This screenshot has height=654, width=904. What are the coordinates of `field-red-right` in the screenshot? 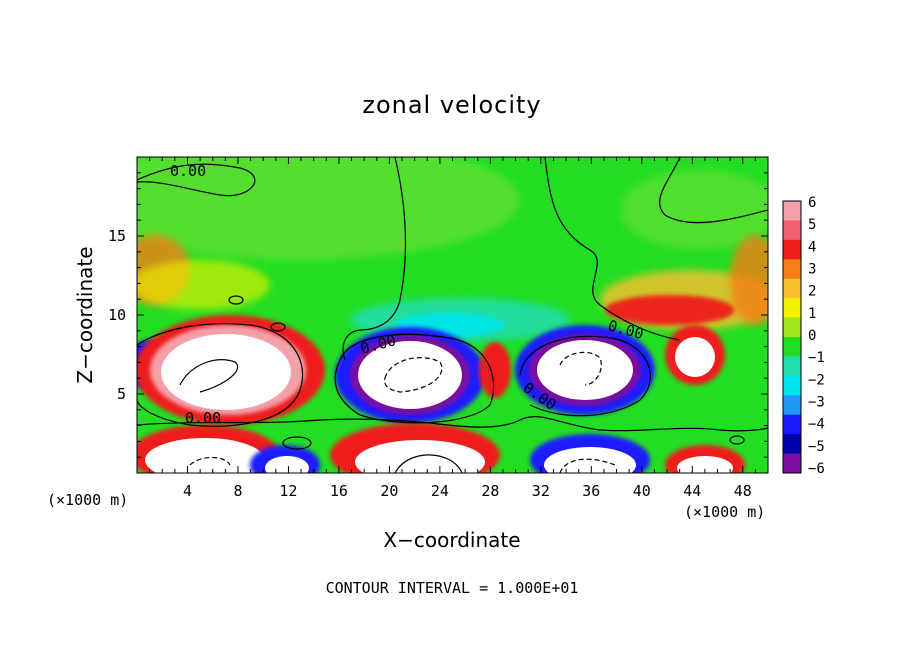 It's located at (670, 310).